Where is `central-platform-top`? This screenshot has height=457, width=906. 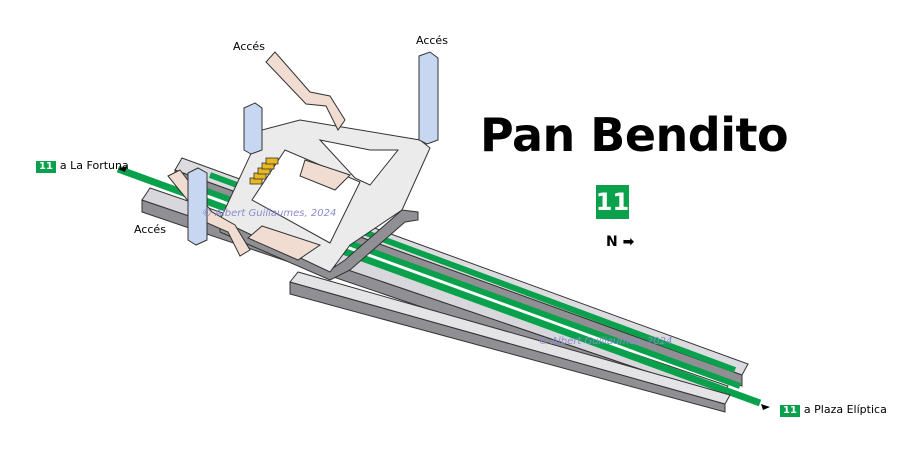 central-platform-top is located at coordinates (510, 338).